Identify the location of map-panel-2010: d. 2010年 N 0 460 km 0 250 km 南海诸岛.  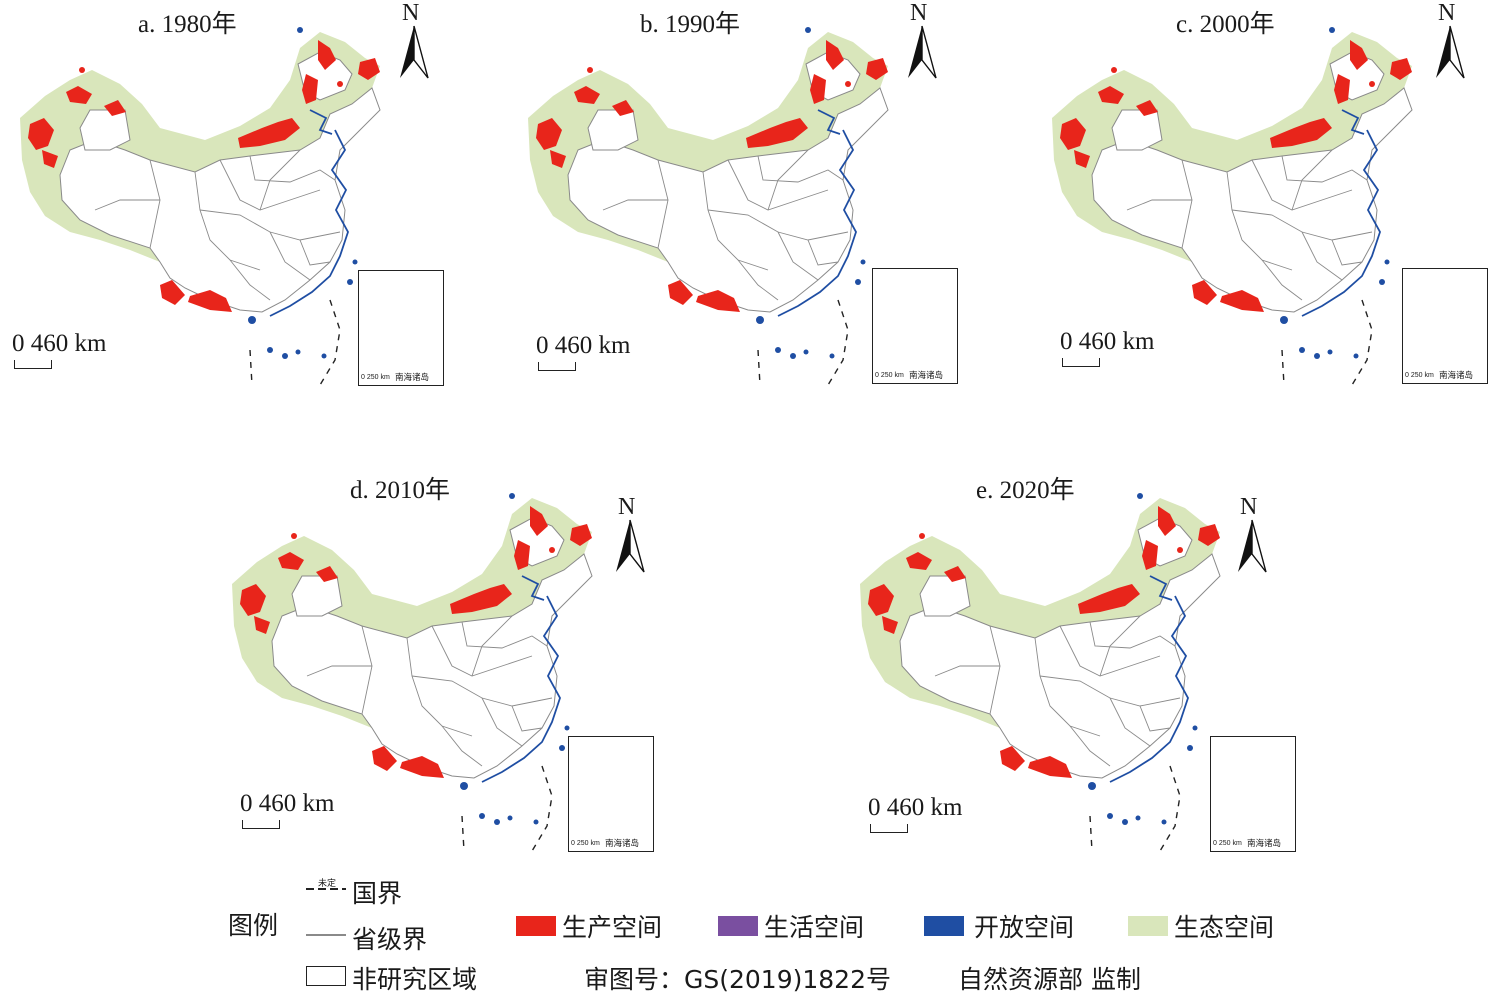
(447, 666).